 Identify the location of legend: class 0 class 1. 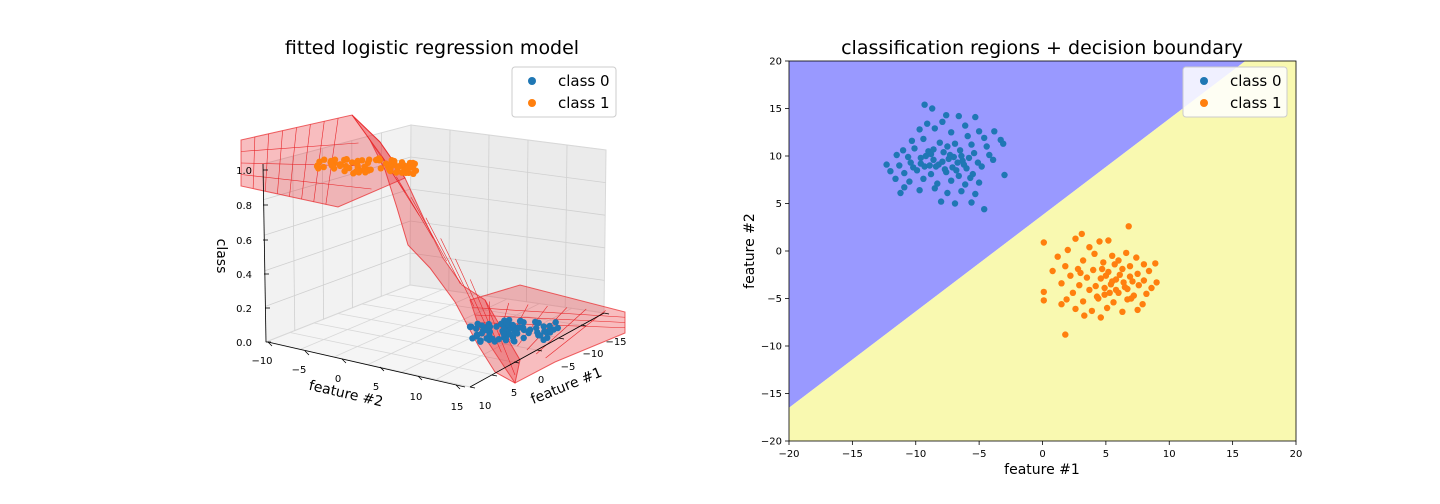
(1235, 92).